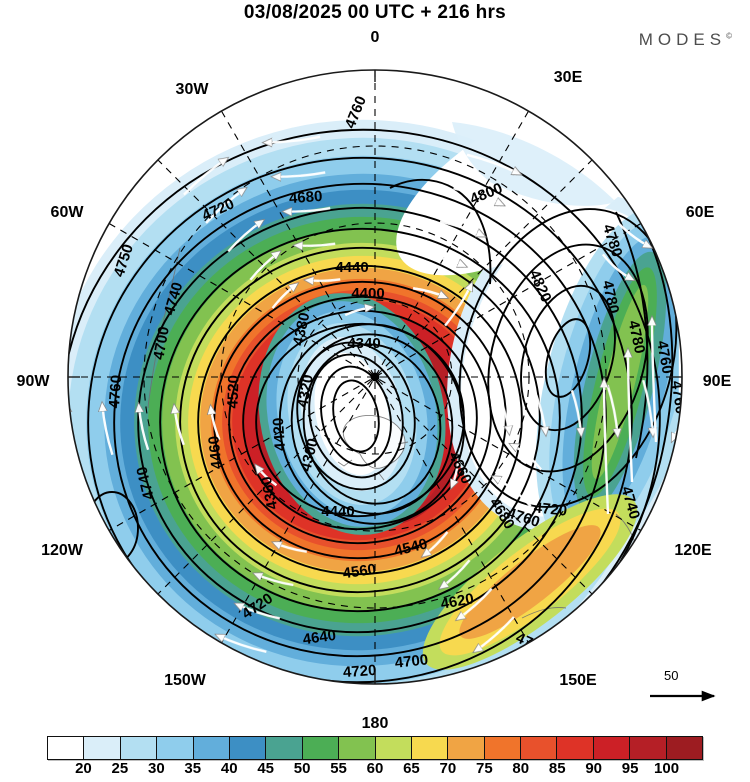  Describe the element at coordinates (683, 696) in the screenshot. I see `reference-vector-arrow` at that location.